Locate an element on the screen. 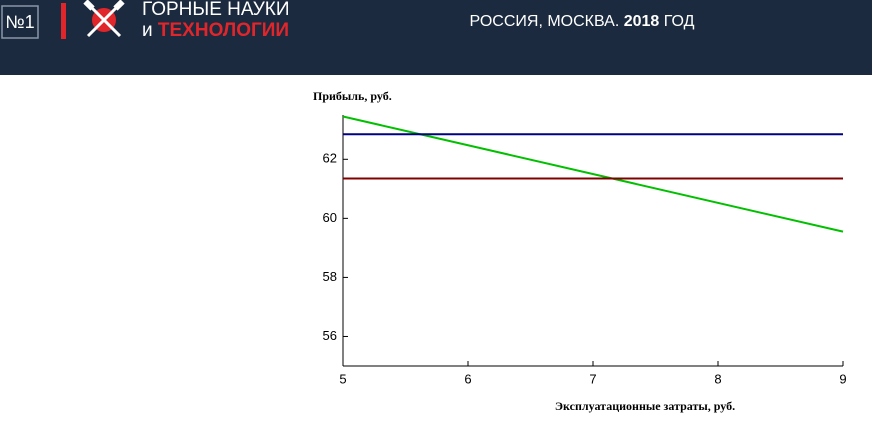 The width and height of the screenshot is (872, 427). x-tick-label: 7 is located at coordinates (592, 378).